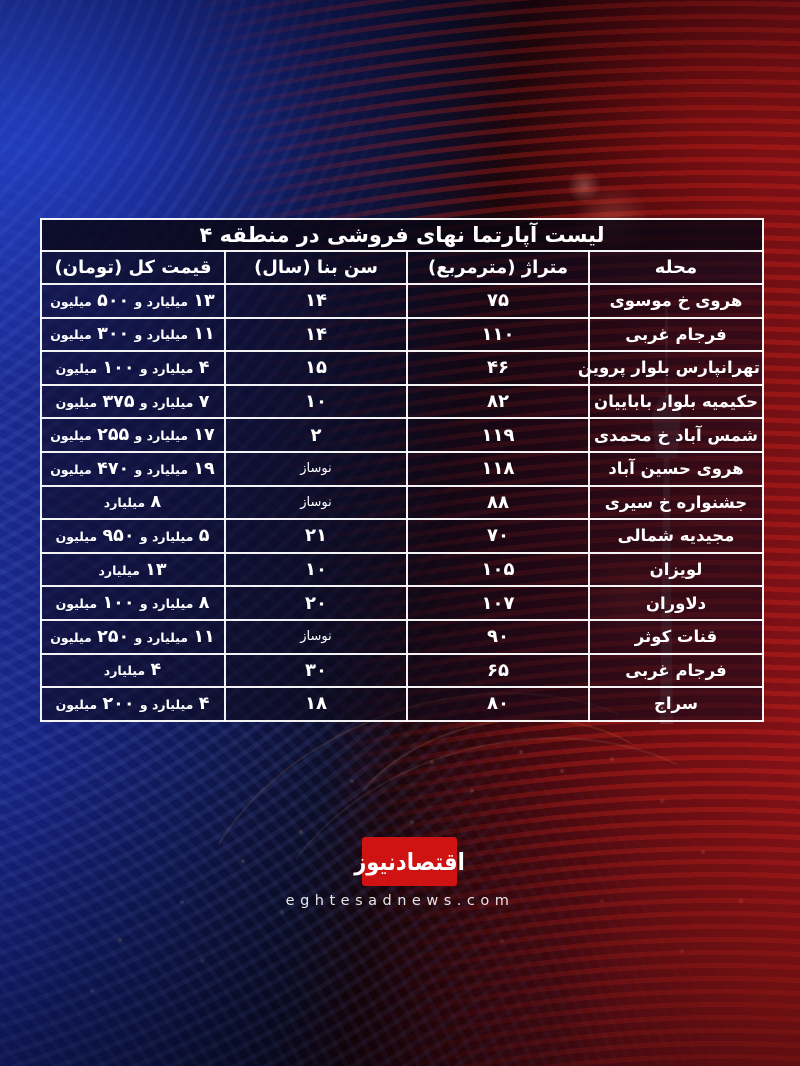 The width and height of the screenshot is (800, 1066). I want to click on cell-area: ۷۰, so click(498, 536).